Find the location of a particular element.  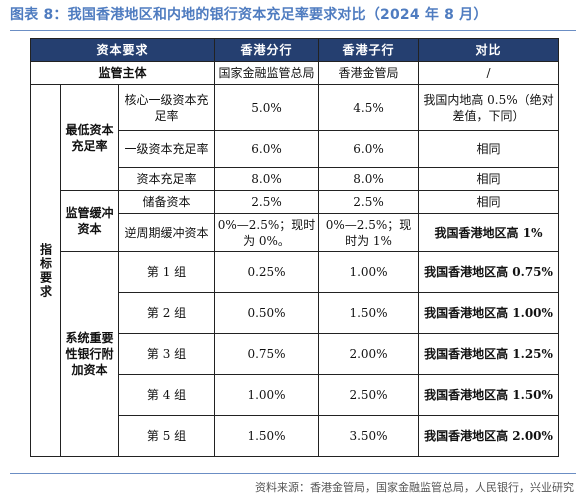

item-cell: 第 3 组 is located at coordinates (166, 354).